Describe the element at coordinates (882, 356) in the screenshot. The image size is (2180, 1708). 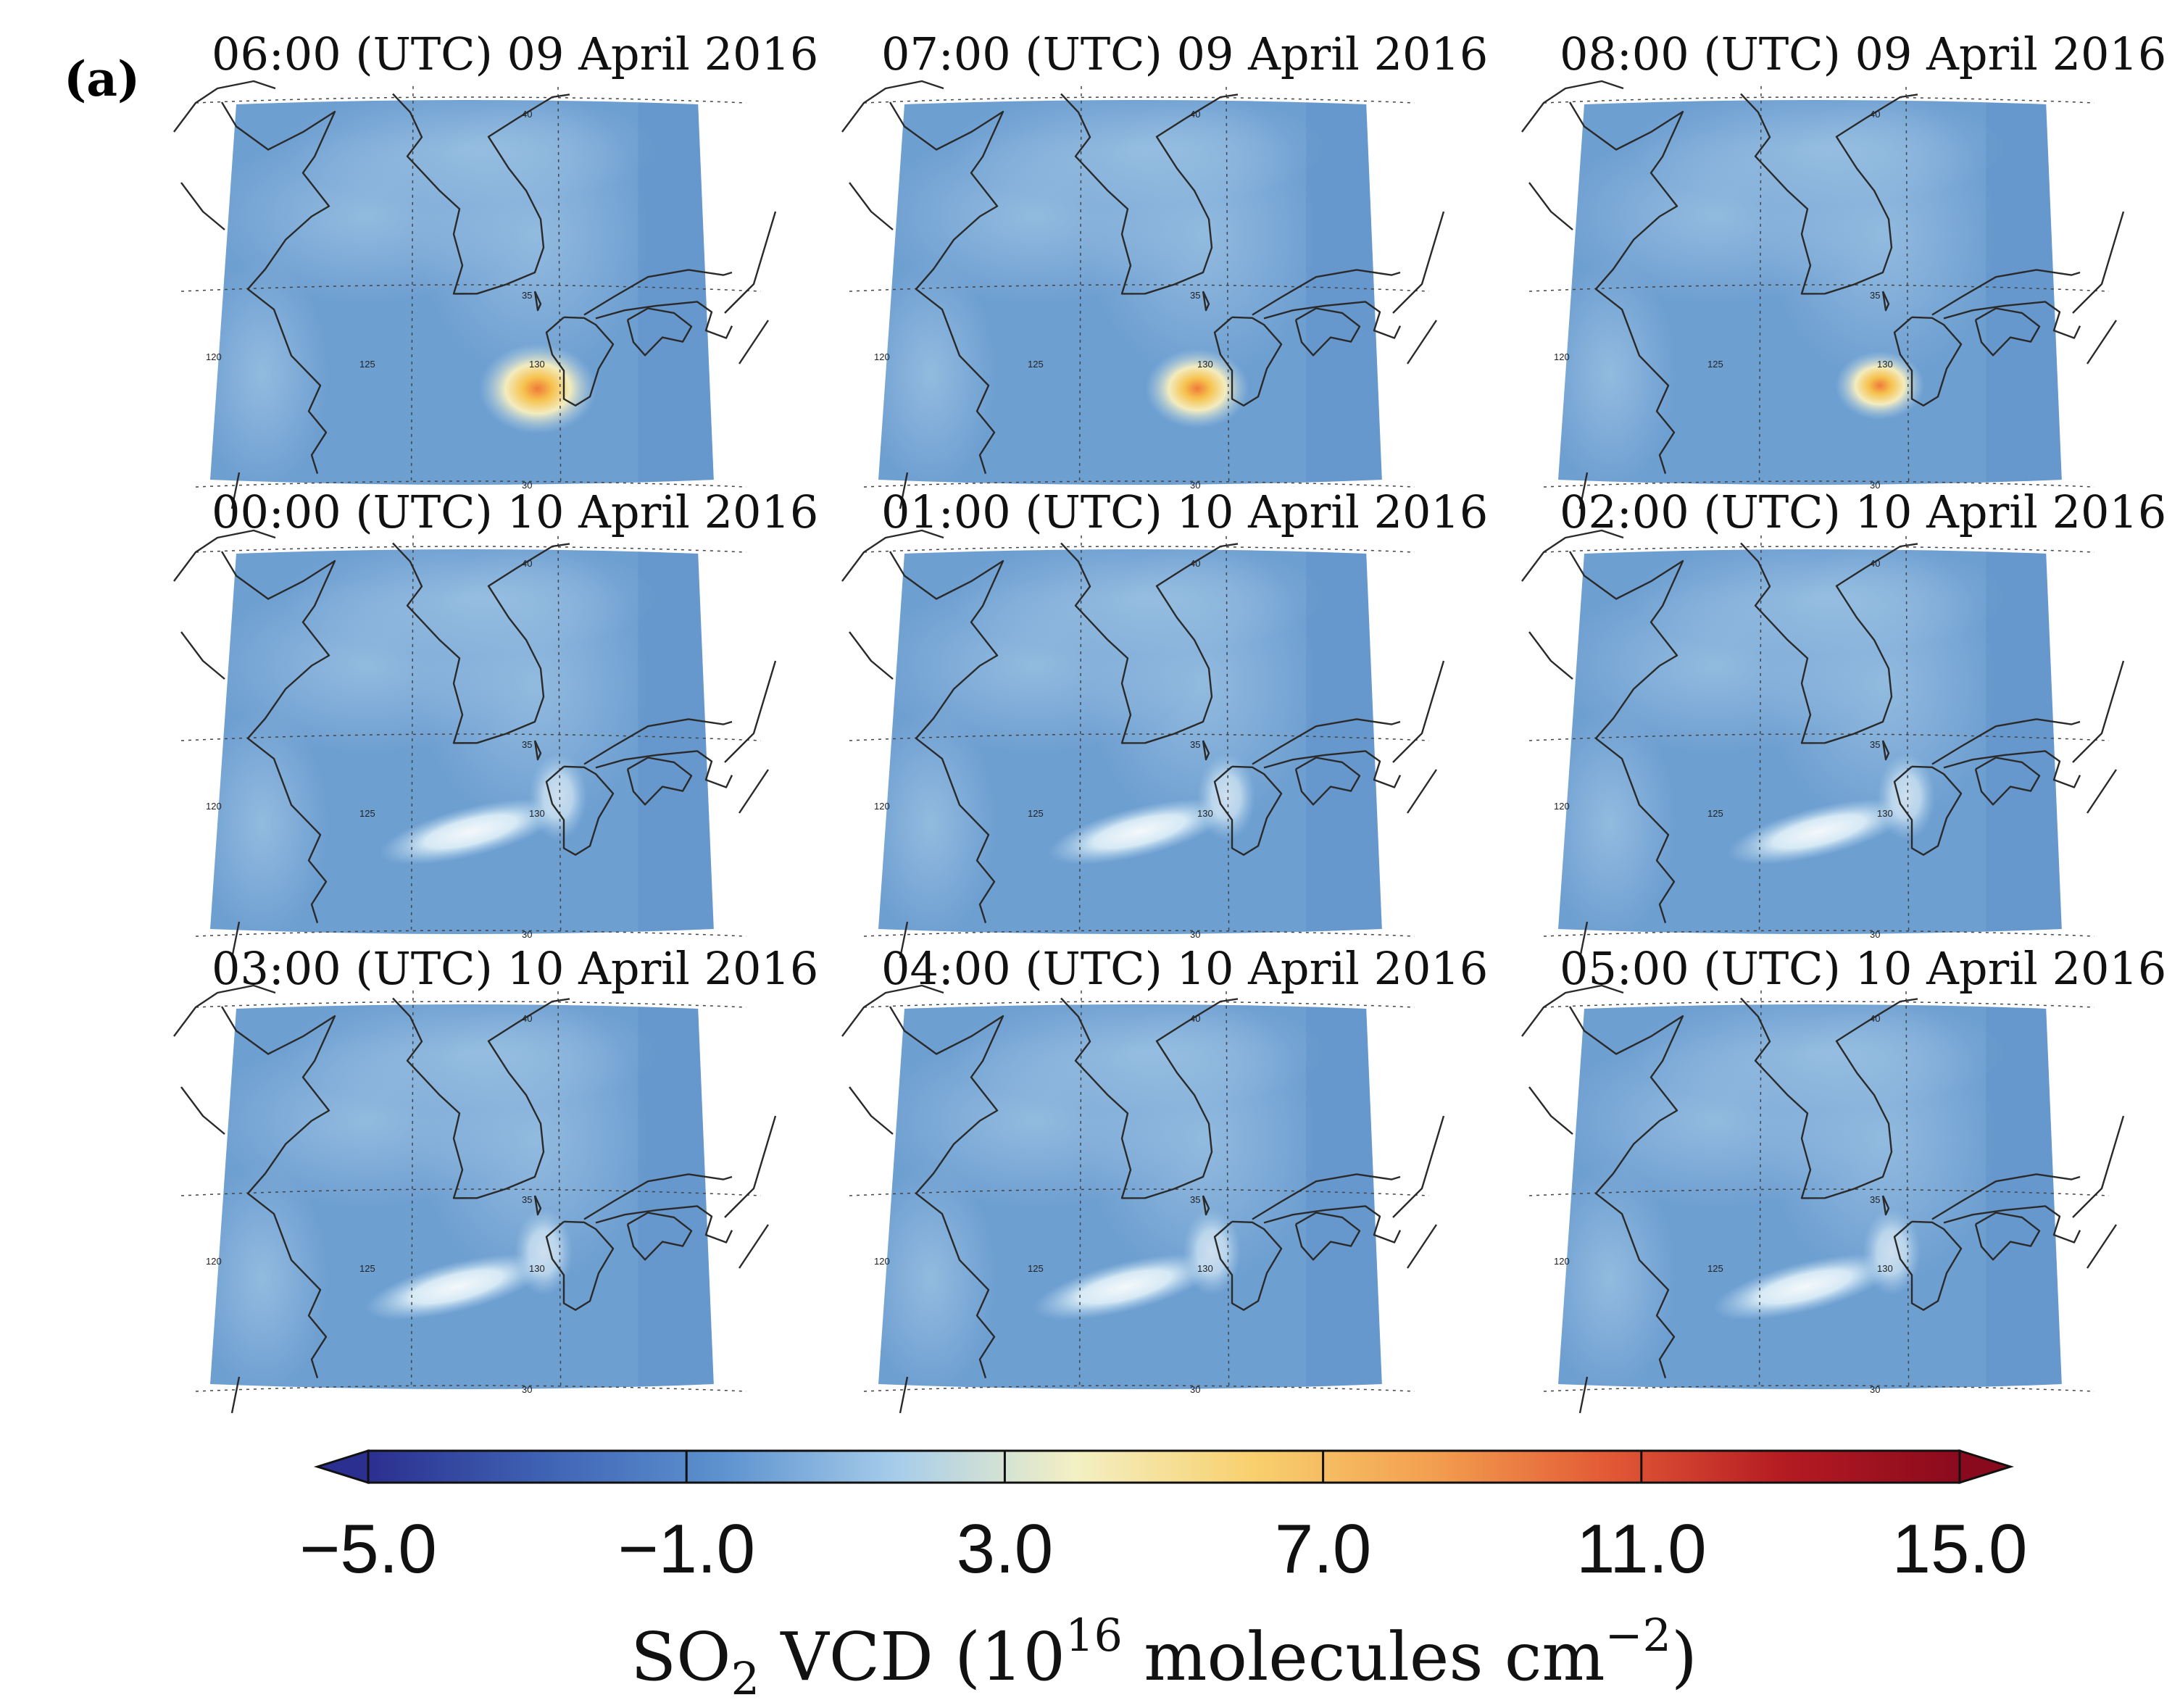
I see `longitude-tick-label: 120` at that location.